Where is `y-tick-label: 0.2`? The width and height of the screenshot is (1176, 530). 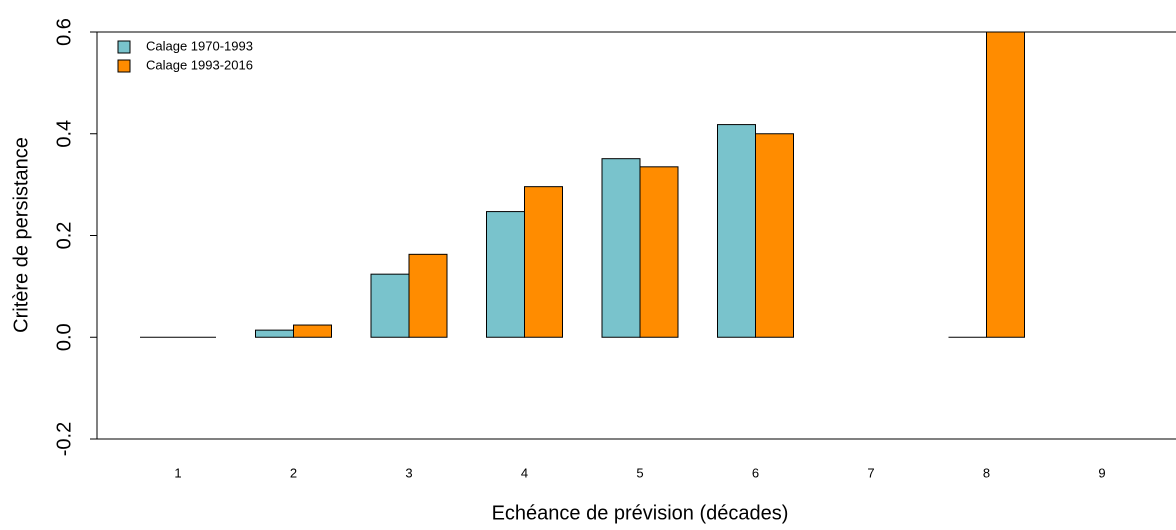
y-tick-label: 0.2 is located at coordinates (64, 236).